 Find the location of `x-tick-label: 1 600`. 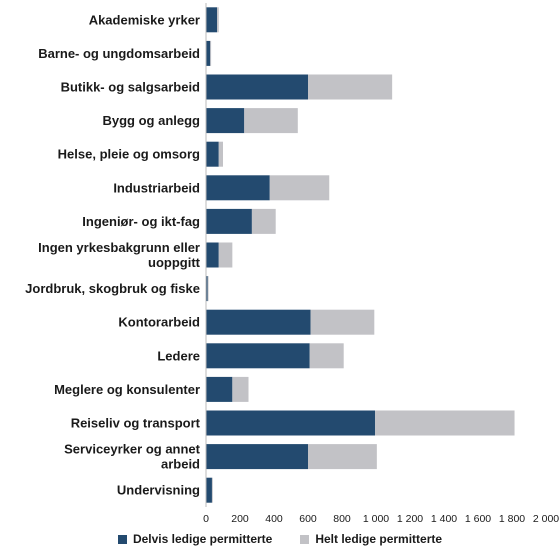

x-tick-label: 1 600 is located at coordinates (478, 519).